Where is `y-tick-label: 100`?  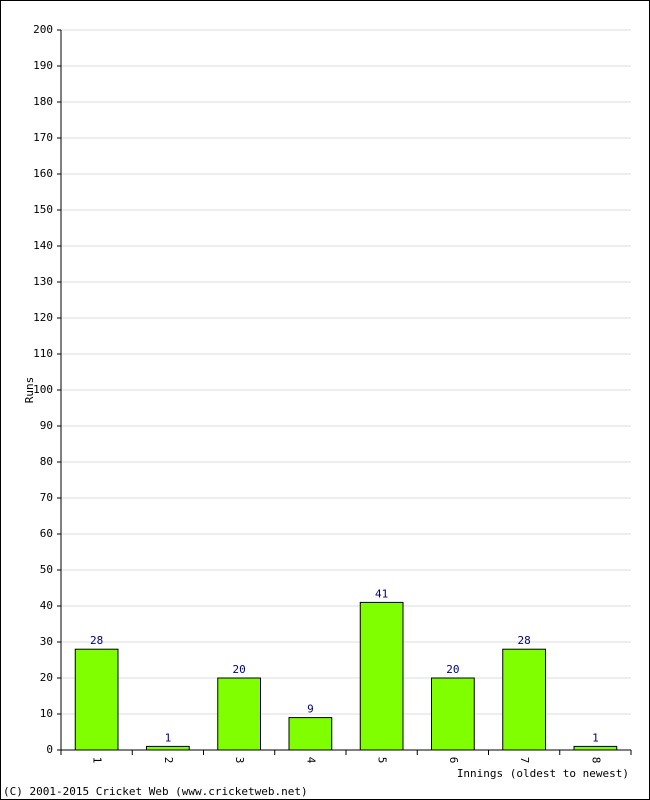 y-tick-label: 100 is located at coordinates (43, 389).